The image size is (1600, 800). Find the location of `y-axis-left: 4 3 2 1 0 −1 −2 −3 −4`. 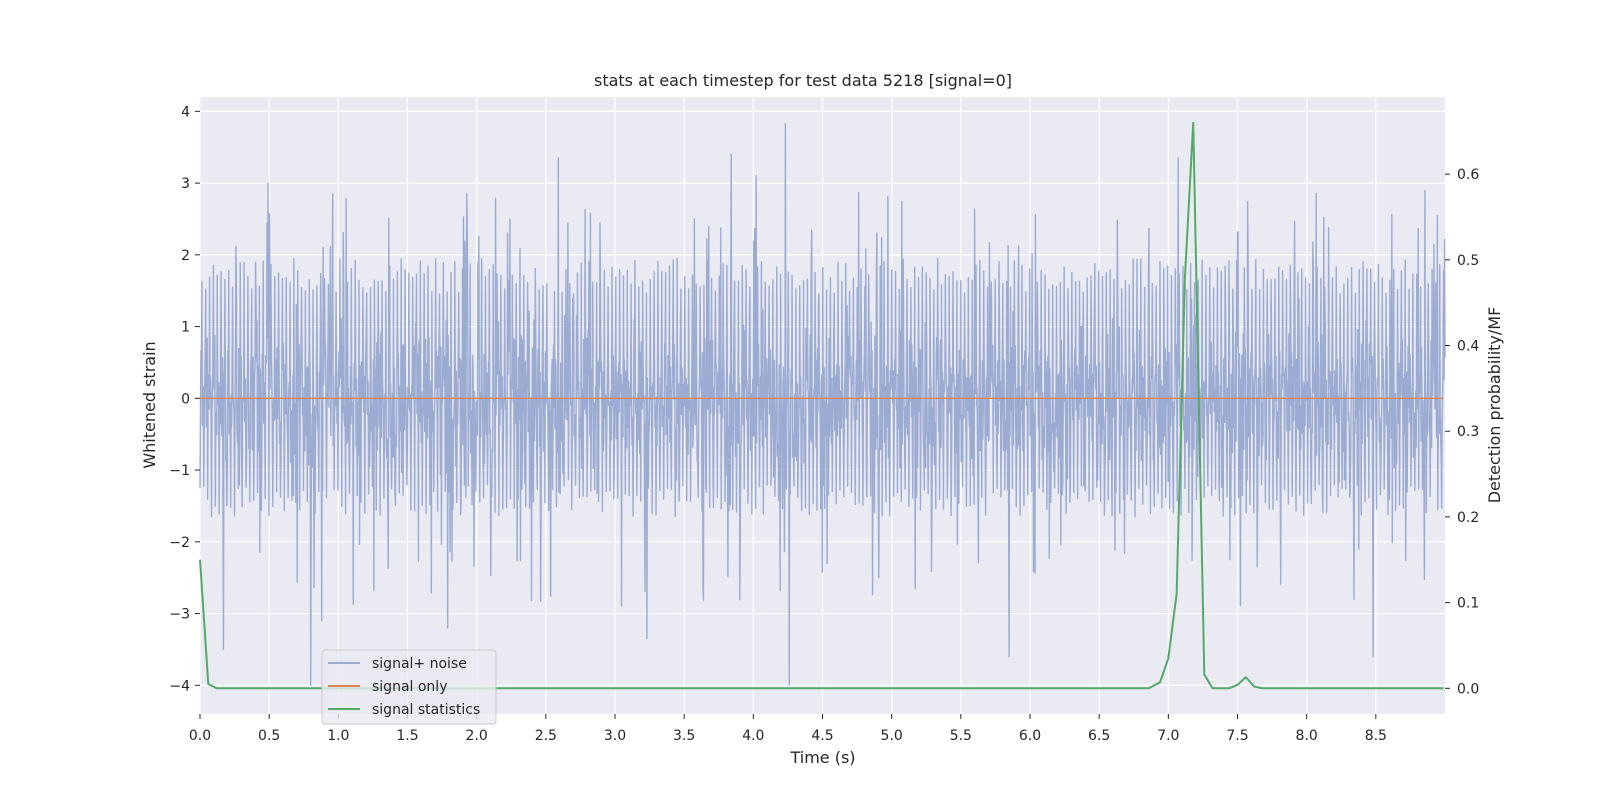

y-axis-left: 4 3 2 1 0 −1 −2 −3 −4 is located at coordinates (184, 399).